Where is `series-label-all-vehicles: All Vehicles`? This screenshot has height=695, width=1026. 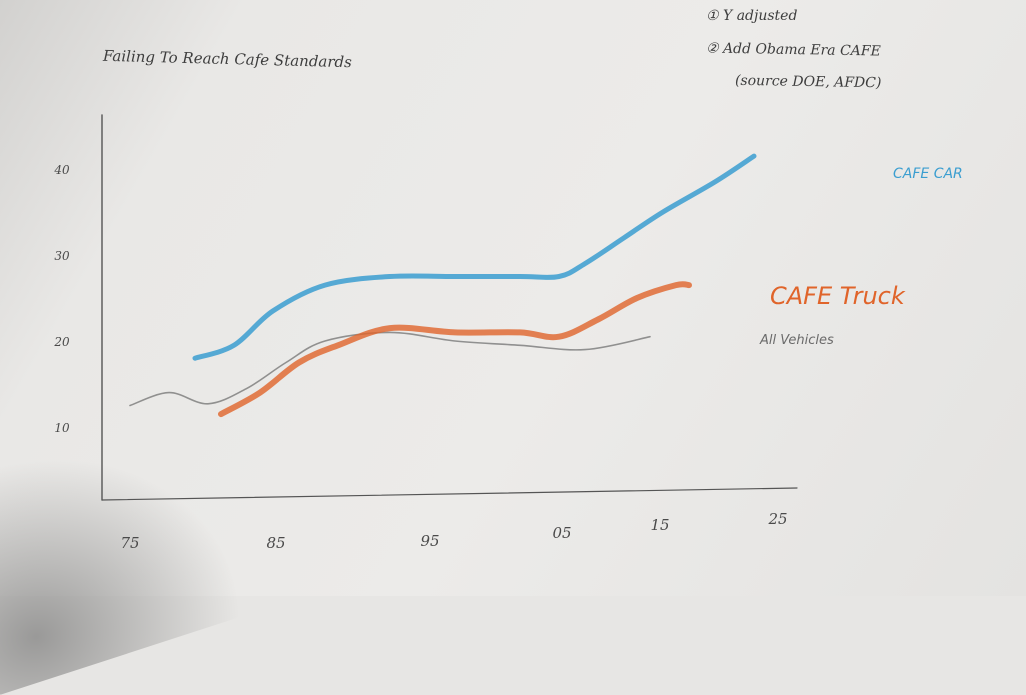
series-label-all-vehicles: All Vehicles is located at coordinates (796, 340).